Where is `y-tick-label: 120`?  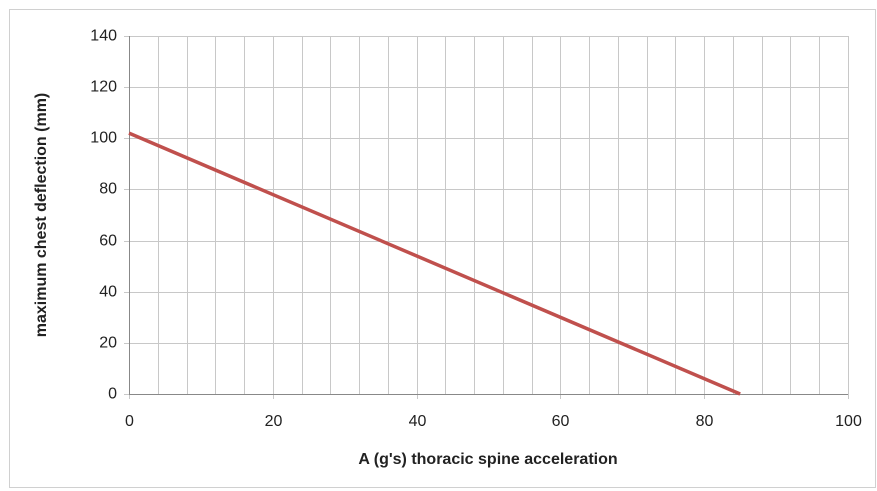 y-tick-label: 120 is located at coordinates (103, 87).